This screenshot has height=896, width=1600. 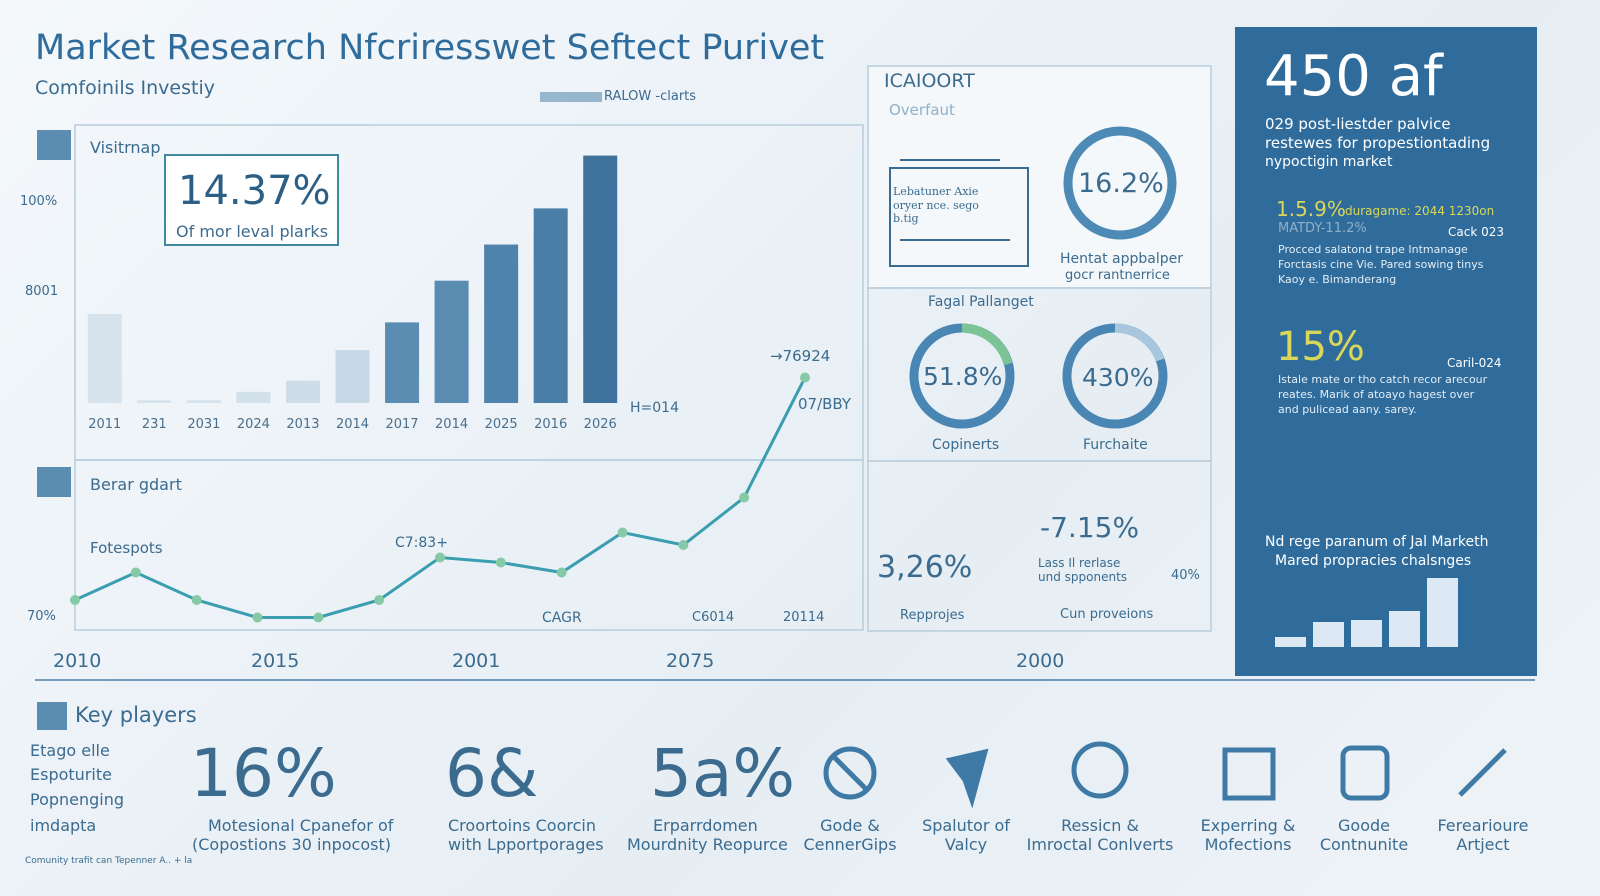 I want to click on x-tick-label: 2031, so click(x=203, y=424).